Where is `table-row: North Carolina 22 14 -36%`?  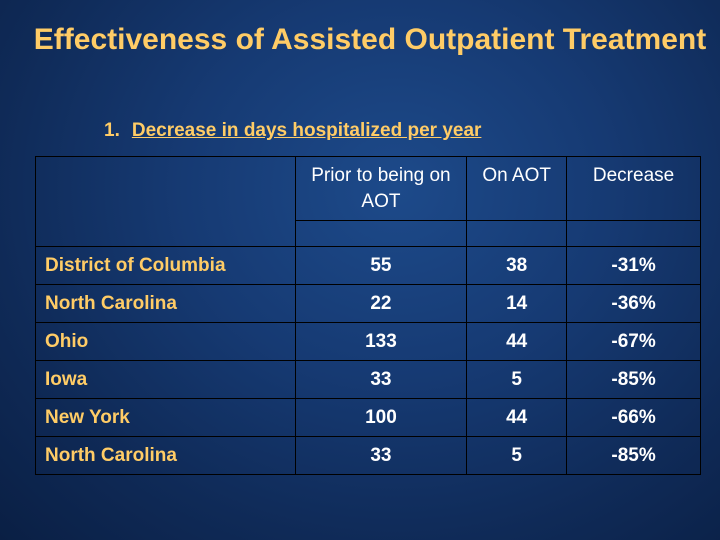
table-row: North Carolina 22 14 -36% is located at coordinates (368, 303).